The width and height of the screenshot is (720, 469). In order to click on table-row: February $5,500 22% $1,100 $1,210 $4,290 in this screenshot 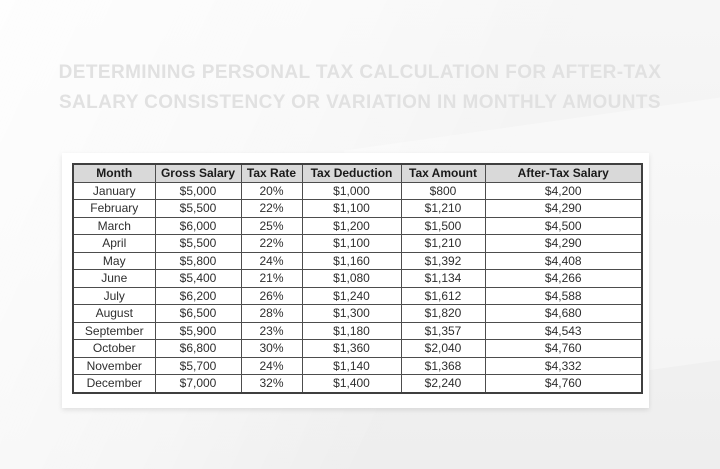, I will do `click(357, 208)`.